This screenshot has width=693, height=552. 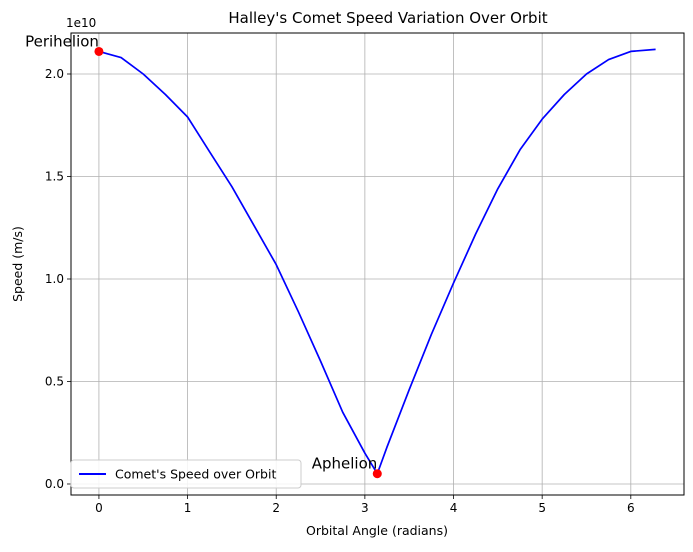 What do you see at coordinates (454, 508) in the screenshot?
I see `x-tick-label: 4` at bounding box center [454, 508].